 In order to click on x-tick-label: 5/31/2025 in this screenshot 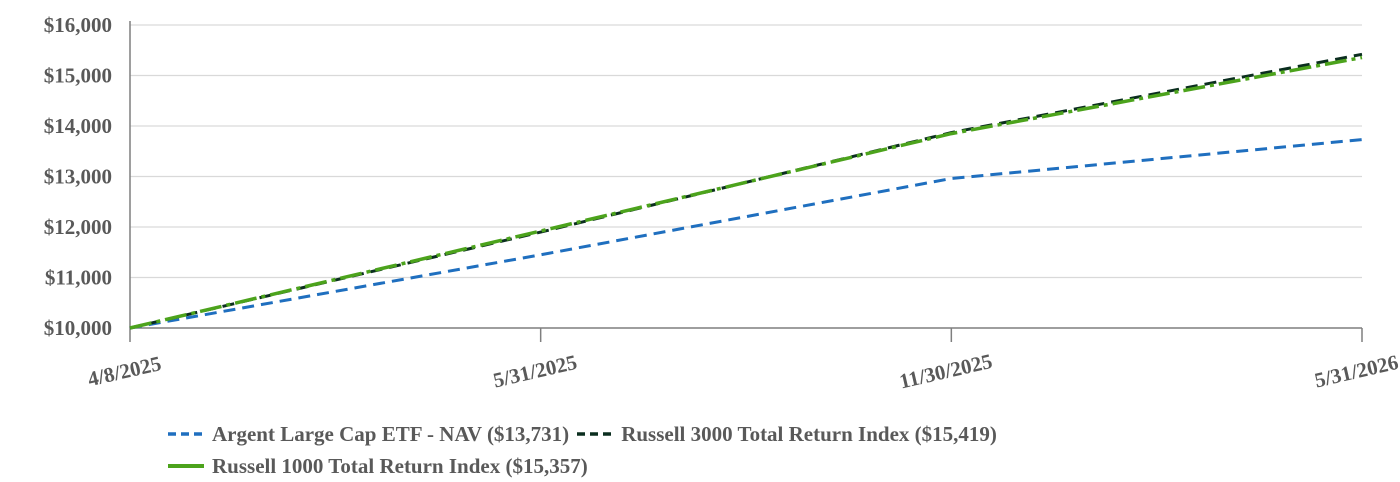, I will do `click(535, 371)`.